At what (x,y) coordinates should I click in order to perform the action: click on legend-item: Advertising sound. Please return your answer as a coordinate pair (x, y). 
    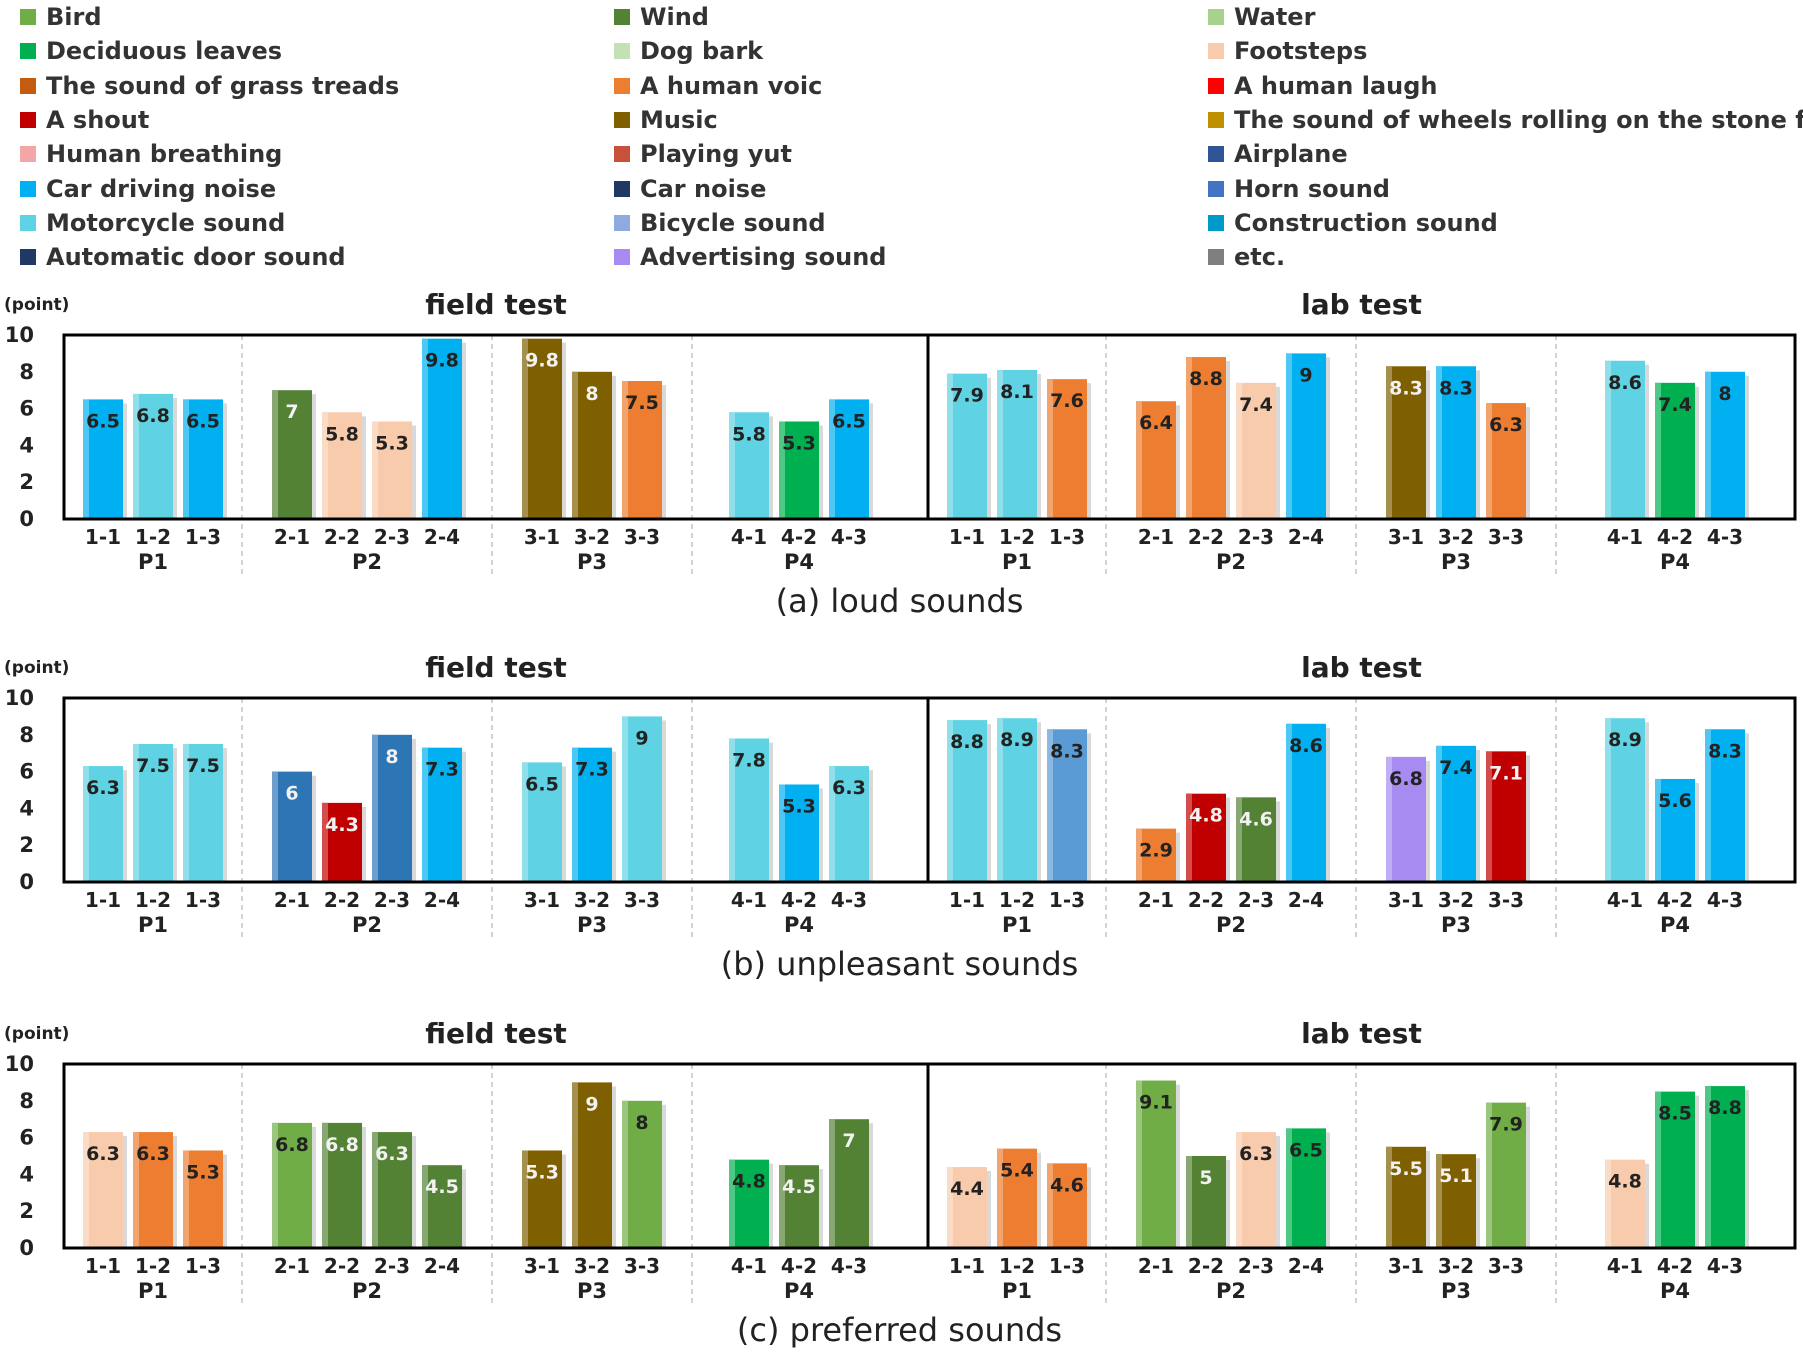
    Looking at the image, I should click on (750, 257).